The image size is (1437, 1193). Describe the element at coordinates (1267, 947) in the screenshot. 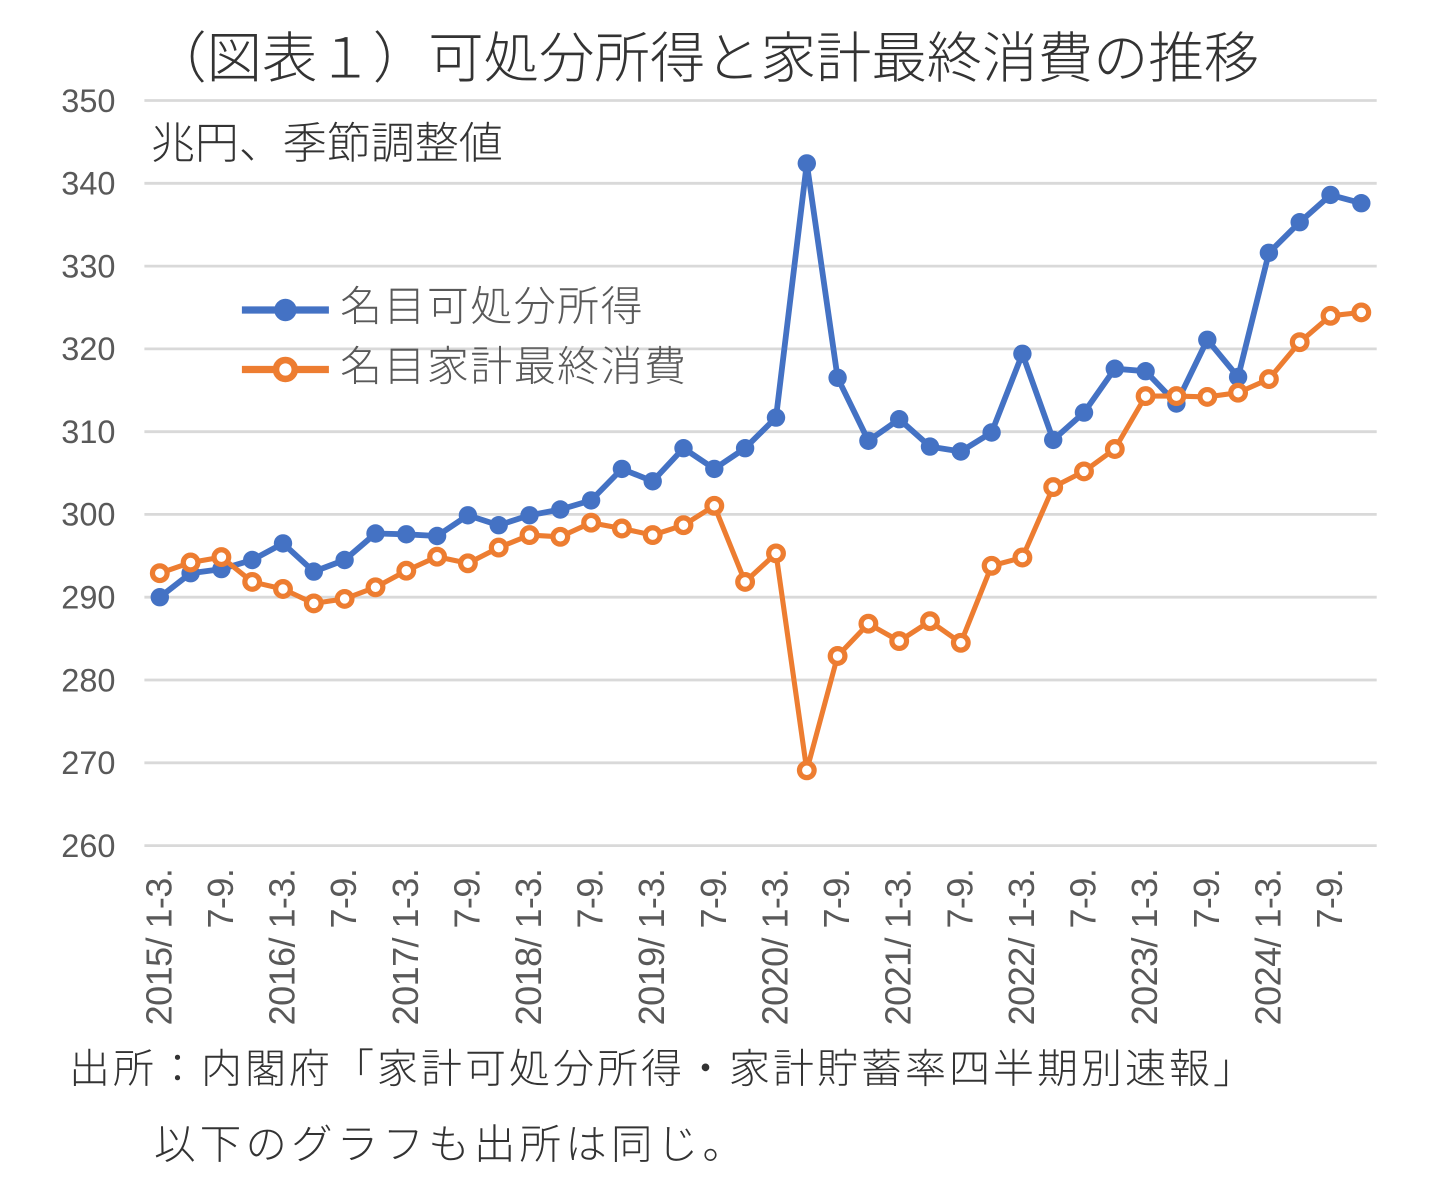

I see `svg-text: 2024/ 1-3.` at that location.